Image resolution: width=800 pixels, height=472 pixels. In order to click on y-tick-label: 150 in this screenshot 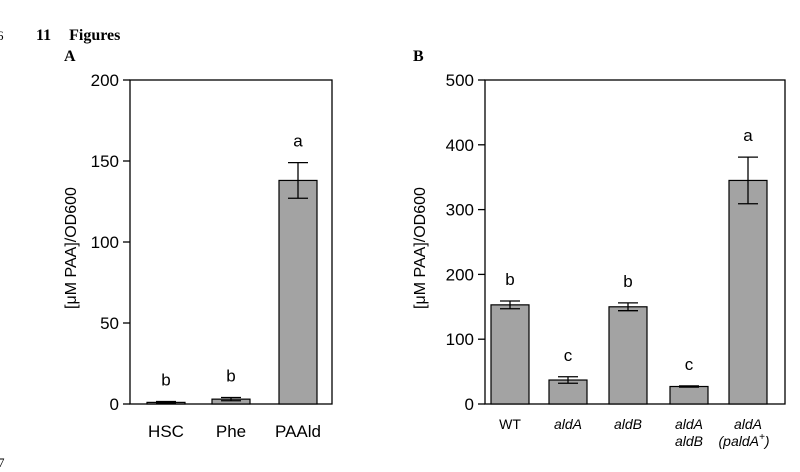, I will do `click(105, 161)`.